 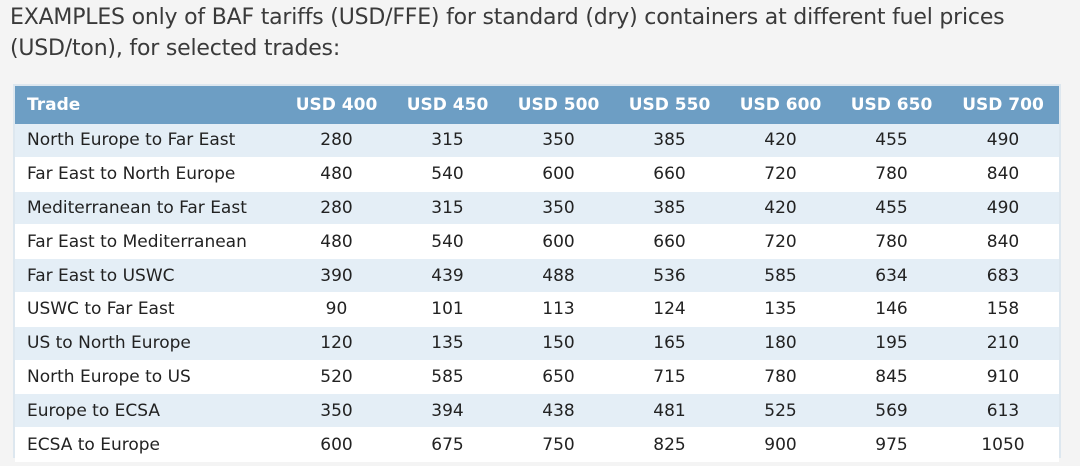 What do you see at coordinates (447, 343) in the screenshot?
I see `tariff-value-cell: 135` at bounding box center [447, 343].